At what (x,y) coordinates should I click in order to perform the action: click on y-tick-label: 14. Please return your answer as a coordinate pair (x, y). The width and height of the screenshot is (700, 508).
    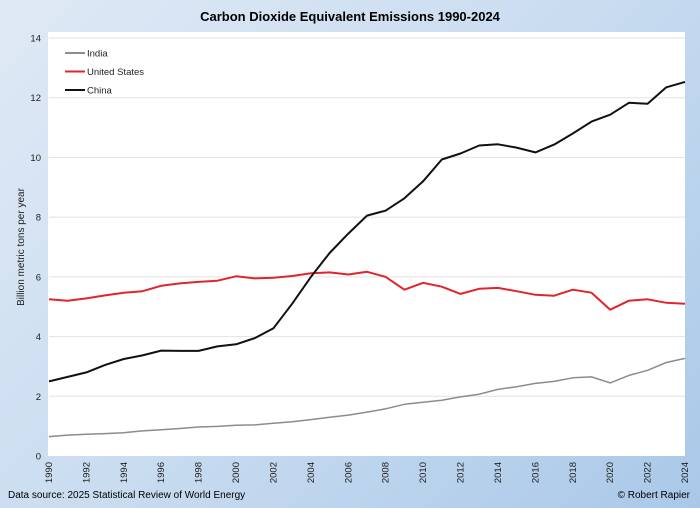
    Looking at the image, I should click on (35, 39).